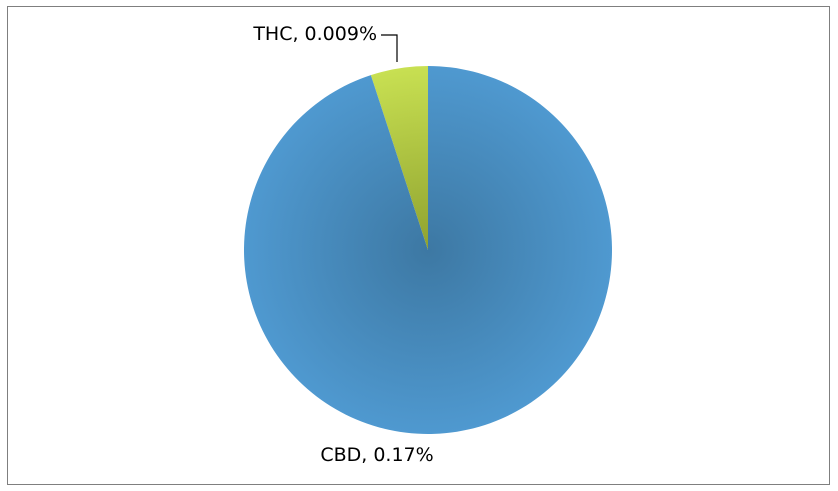 The image size is (838, 491). I want to click on pie-slice-thc, so click(399, 158).